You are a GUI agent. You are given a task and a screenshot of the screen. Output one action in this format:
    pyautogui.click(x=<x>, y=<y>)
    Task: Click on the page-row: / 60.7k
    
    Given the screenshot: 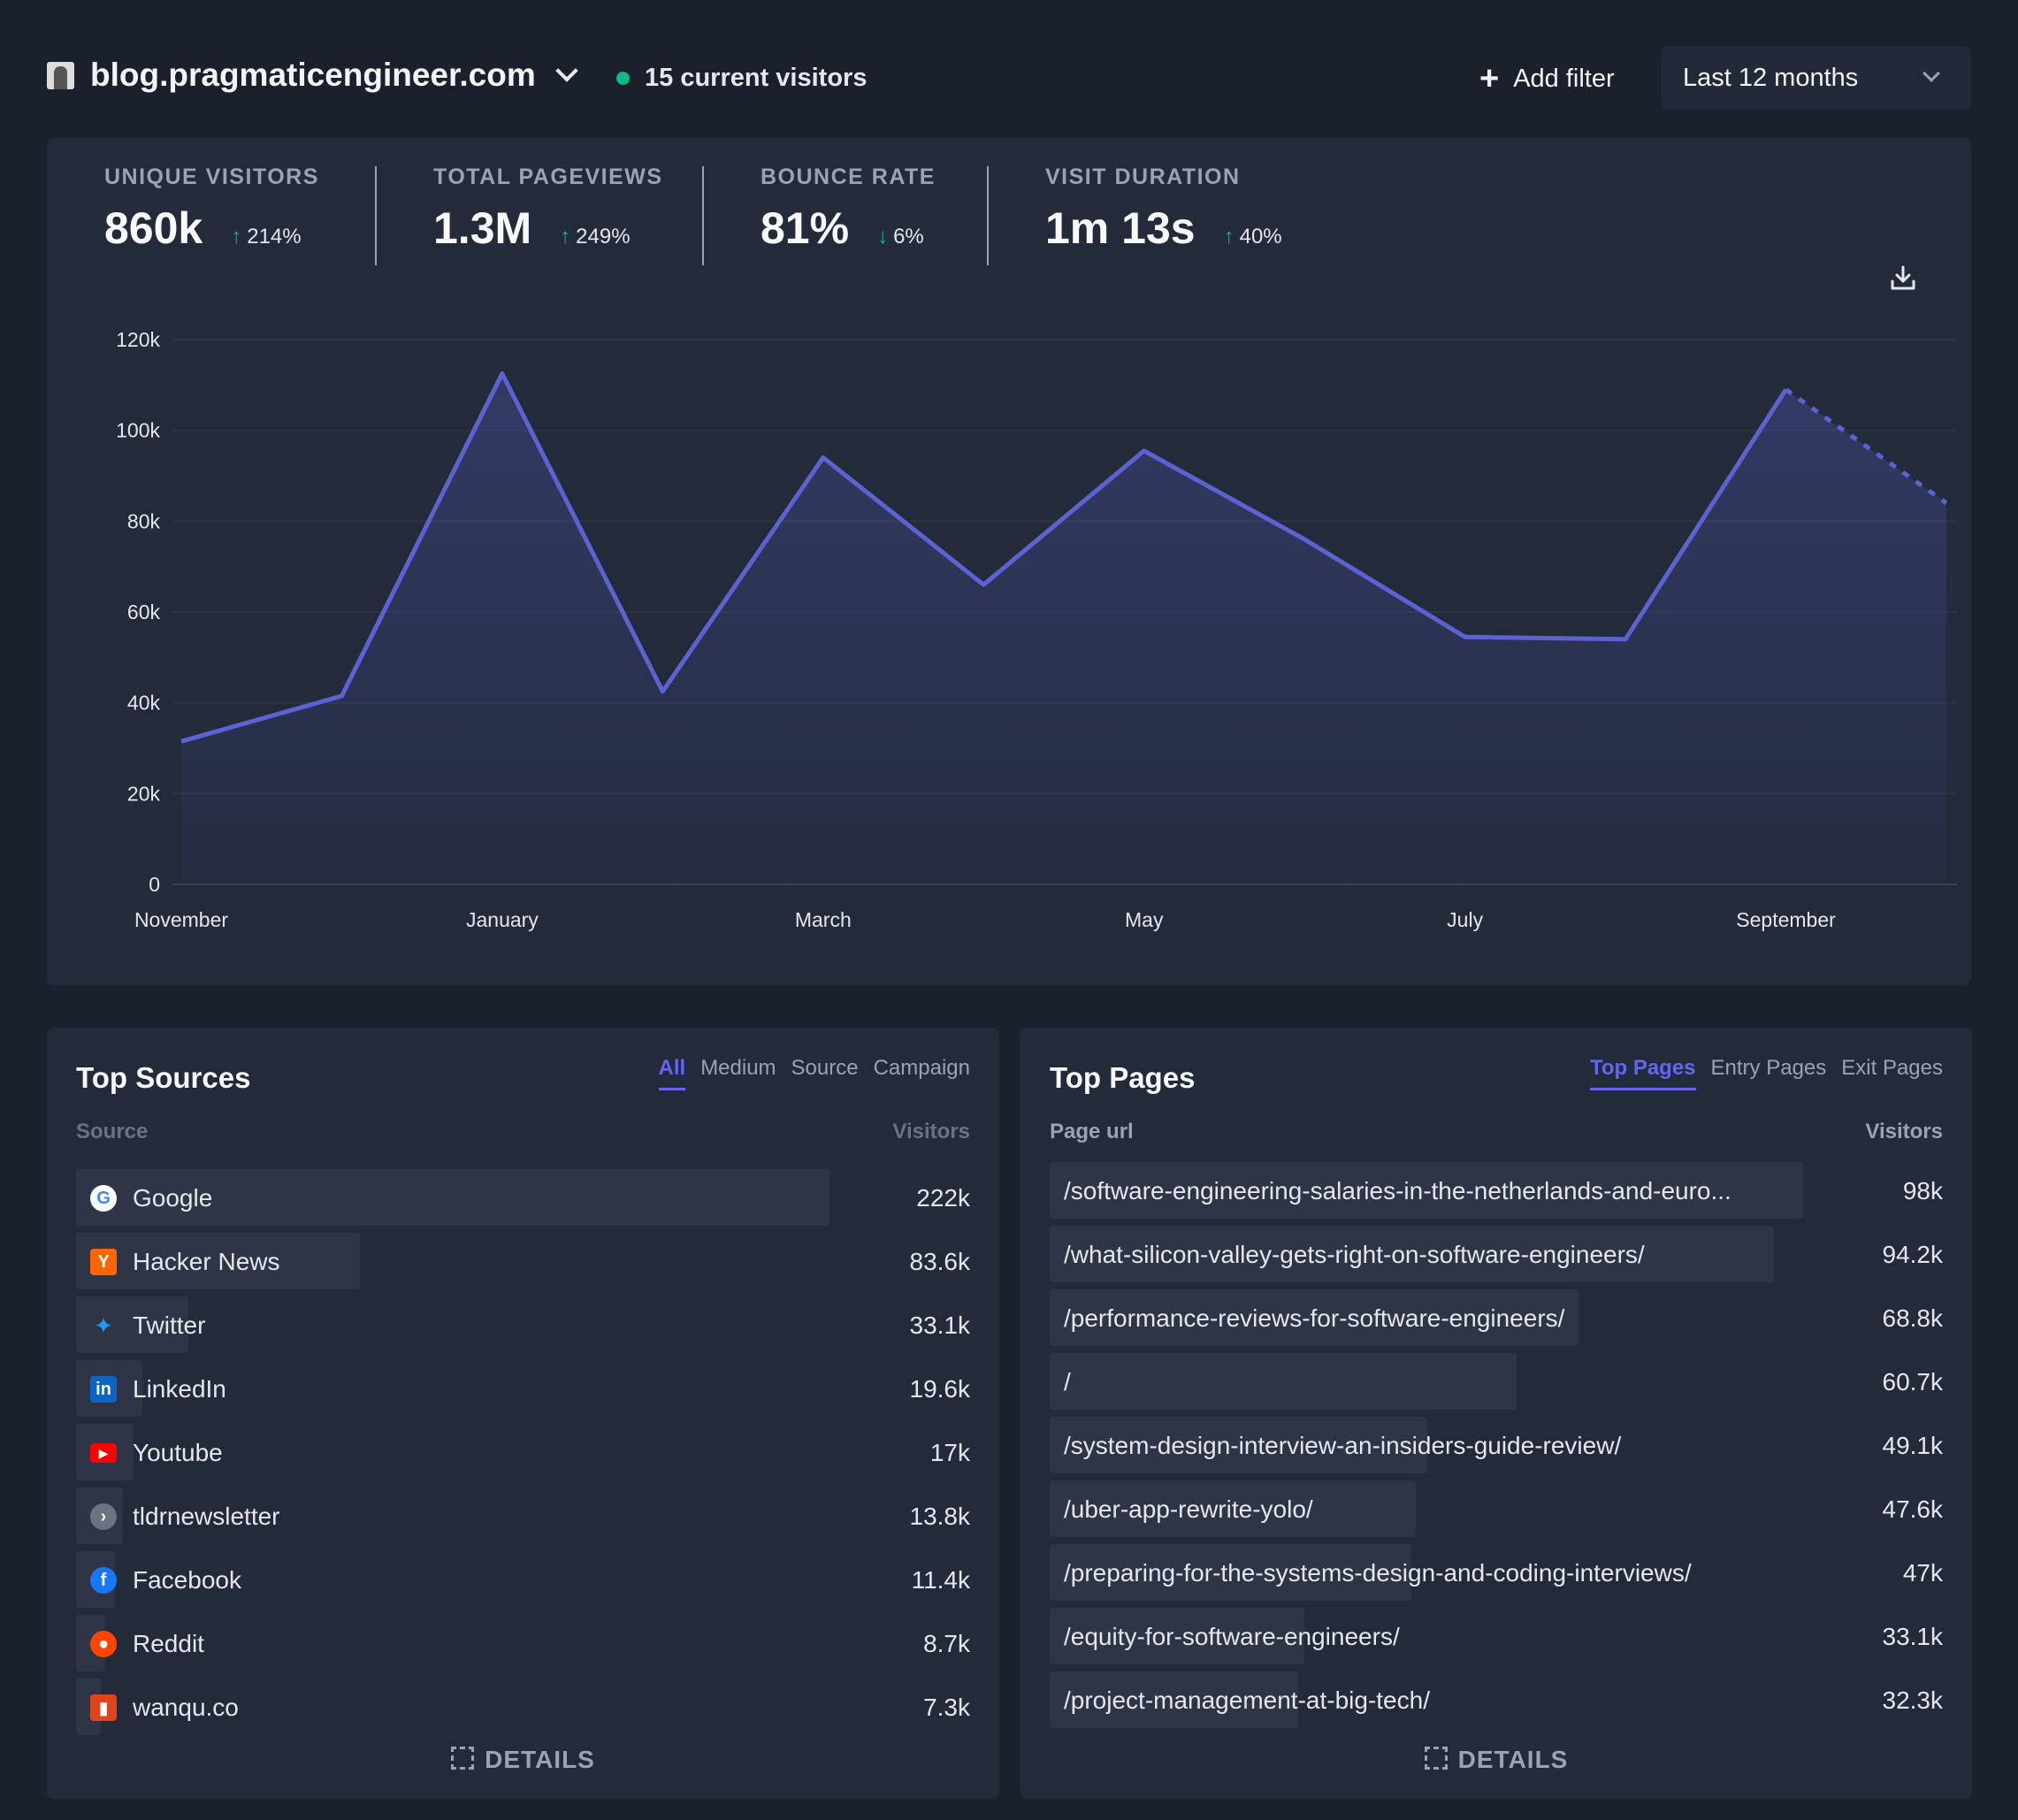 What is the action you would take?
    pyautogui.click(x=1497, y=1385)
    